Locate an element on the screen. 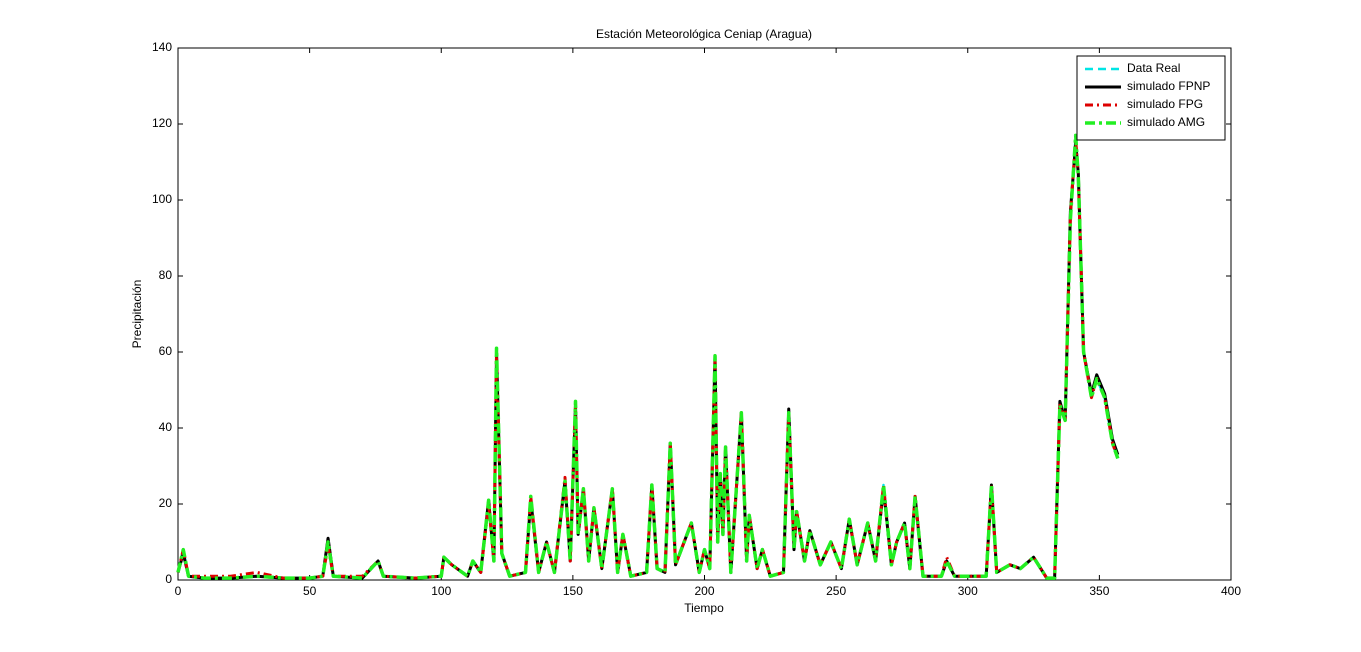 Image resolution: width=1361 pixels, height=652 pixels. x-tick-label: 400 is located at coordinates (1231, 591).